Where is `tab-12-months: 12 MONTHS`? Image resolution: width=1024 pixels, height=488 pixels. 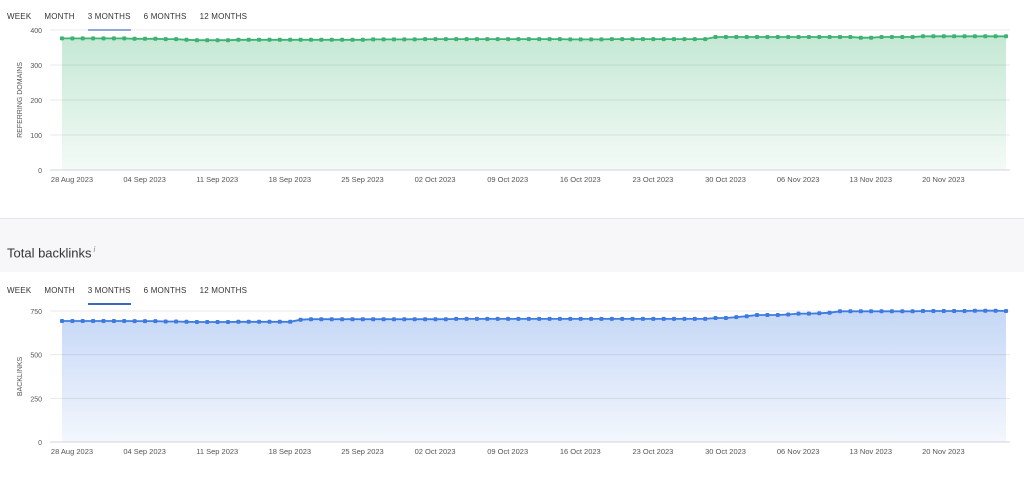 tab-12-months: 12 MONTHS is located at coordinates (223, 290).